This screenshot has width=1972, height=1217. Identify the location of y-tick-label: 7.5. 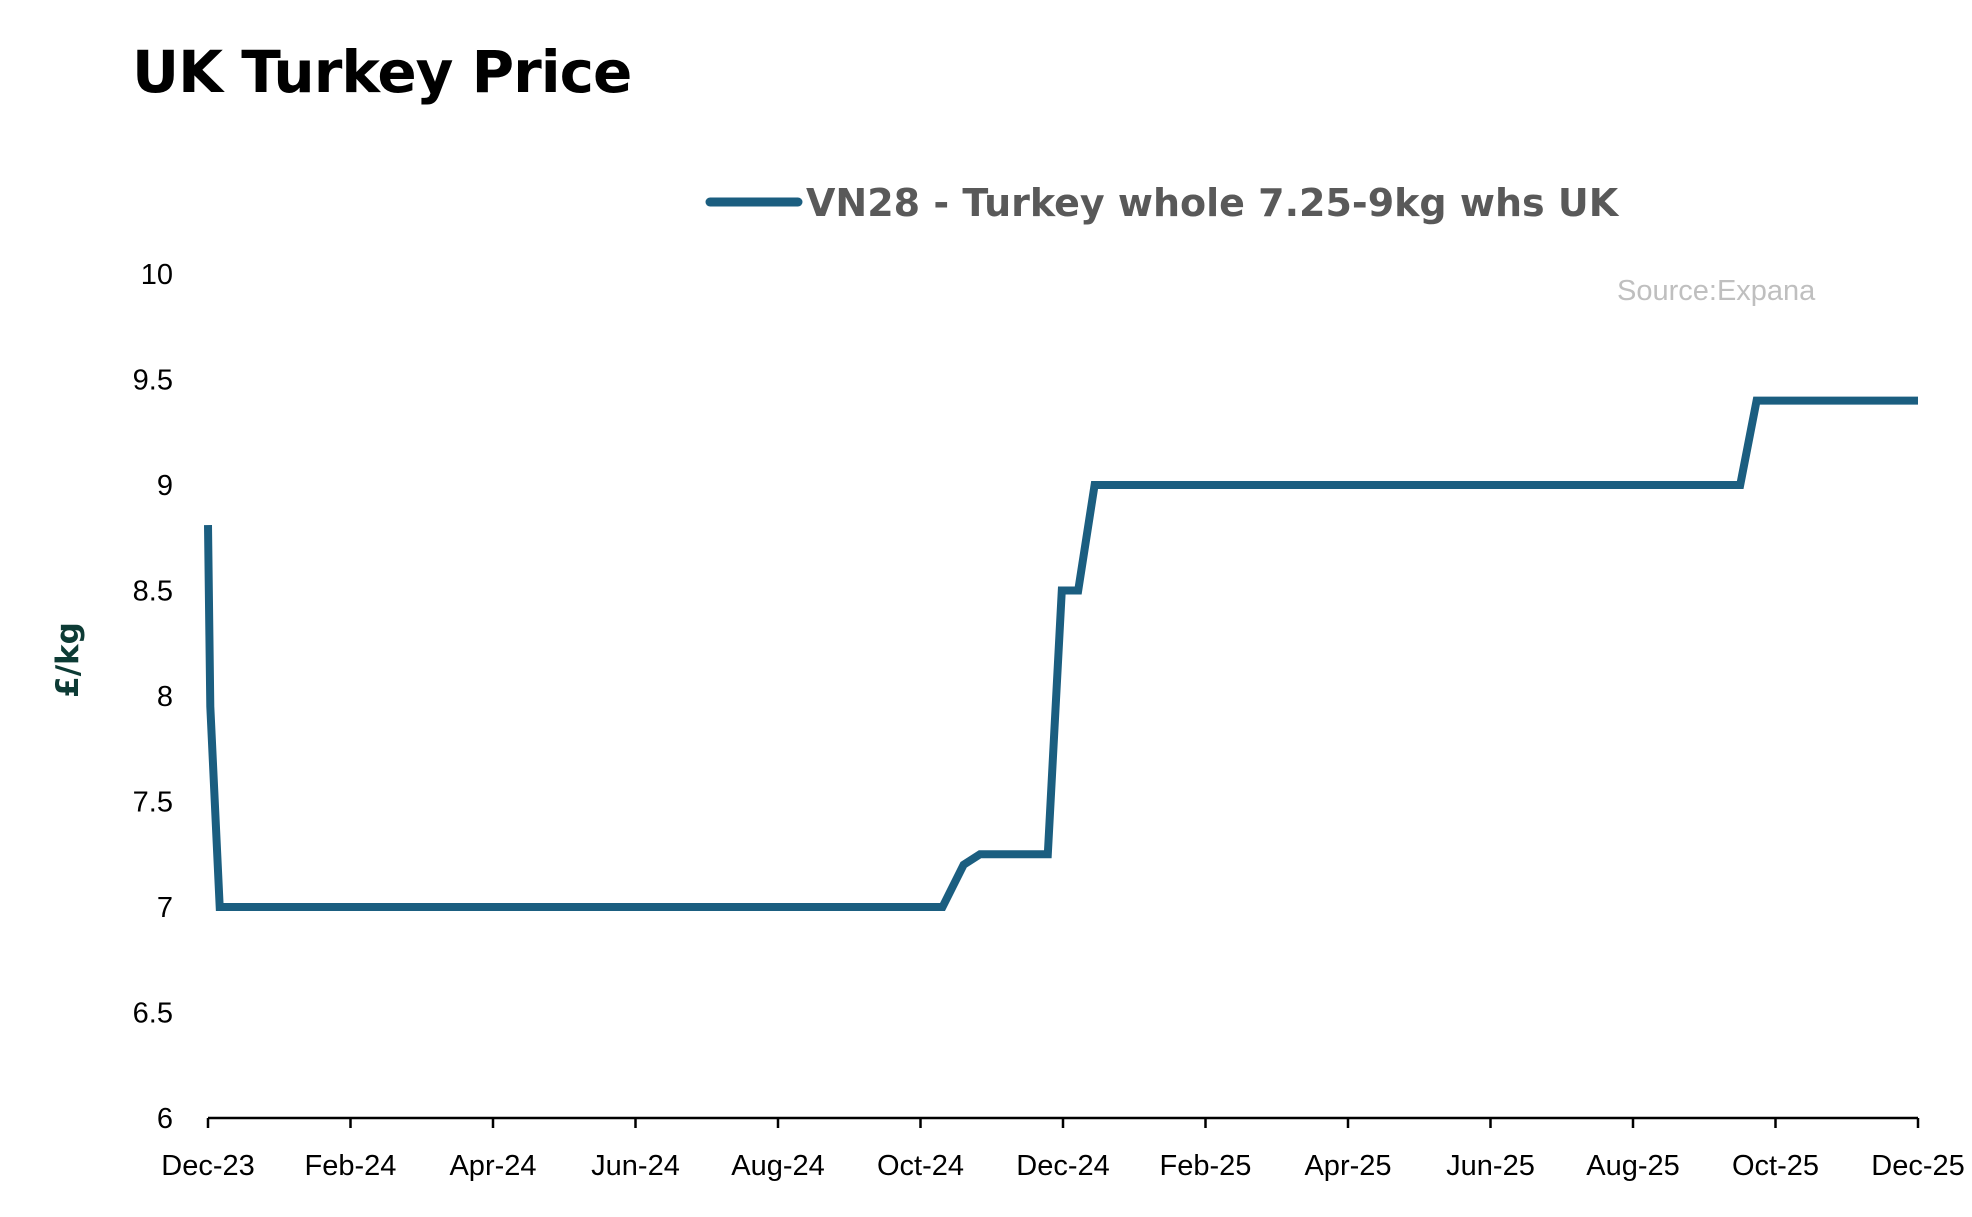
(153, 803).